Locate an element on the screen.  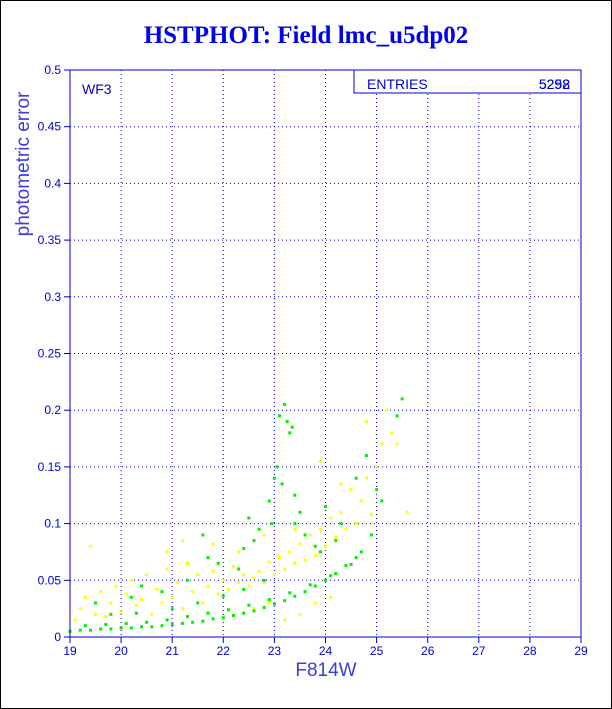
chart-title: HSTPHOT: Field lmc_u5dp02 is located at coordinates (306, 35).